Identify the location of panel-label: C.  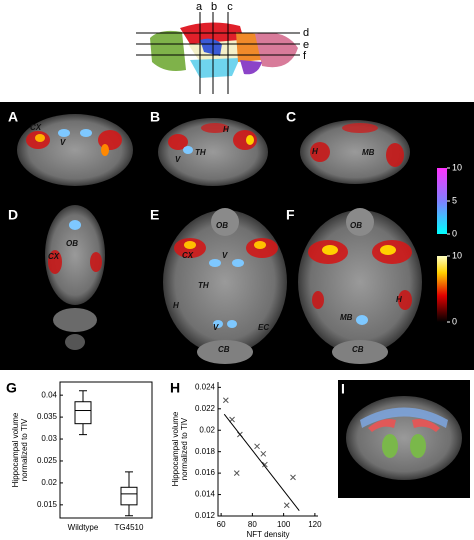
(291, 117).